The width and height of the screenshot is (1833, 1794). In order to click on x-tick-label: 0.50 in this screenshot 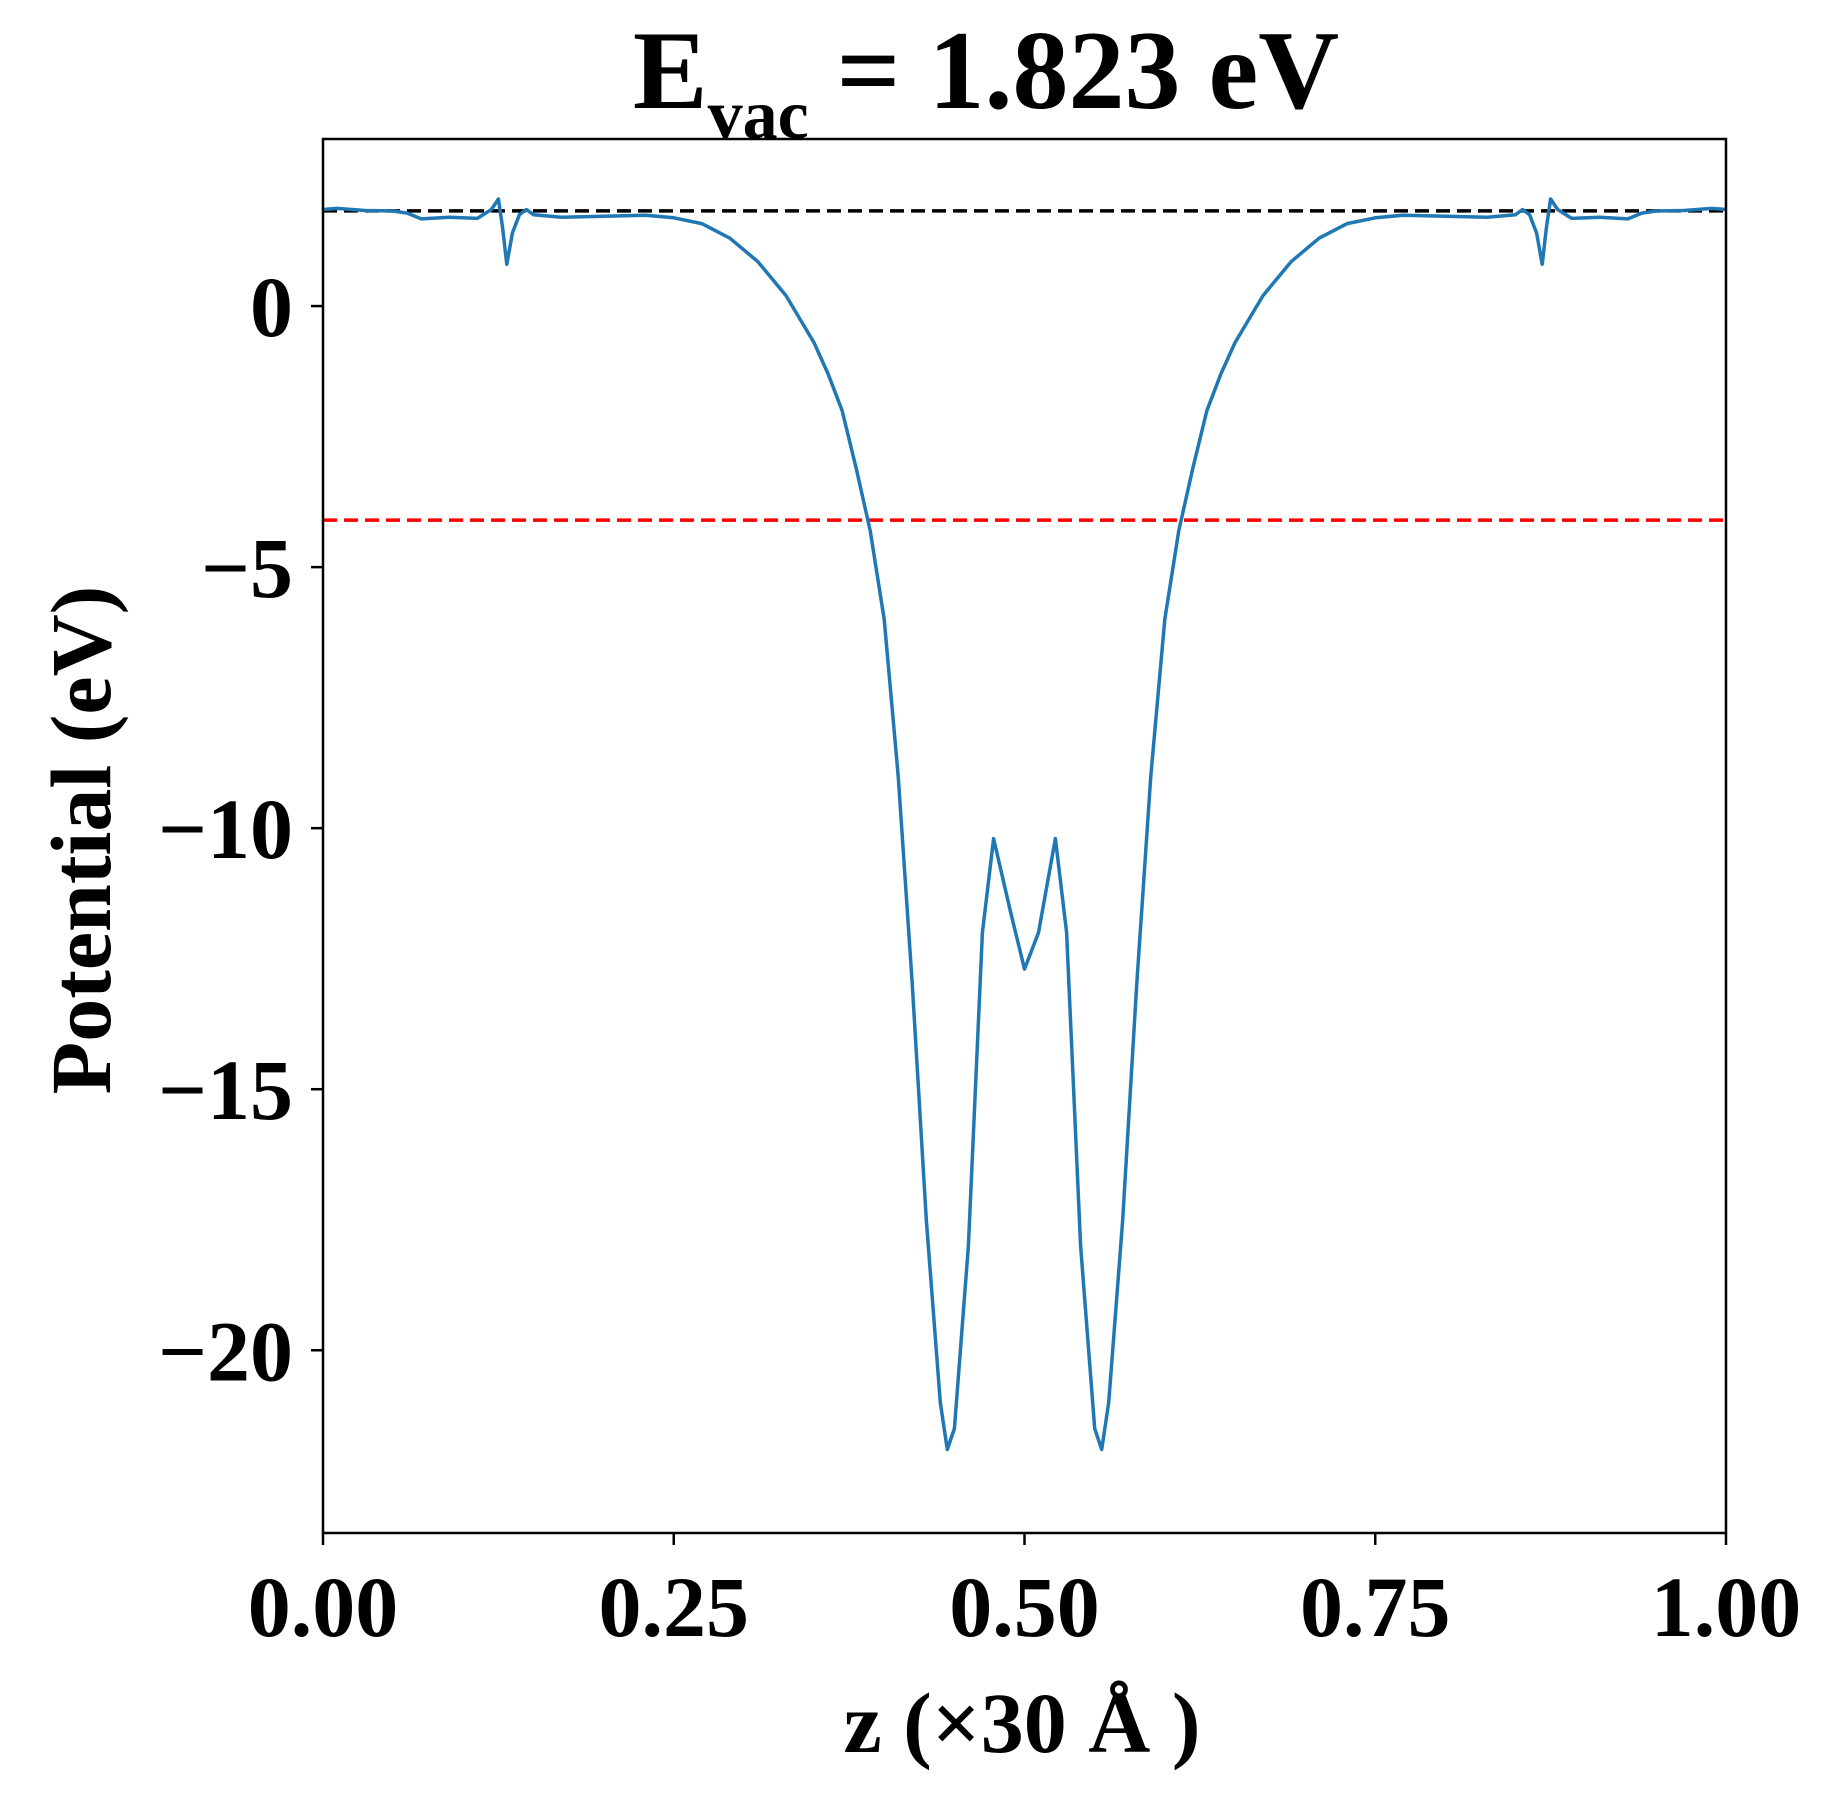, I will do `click(1024, 1607)`.